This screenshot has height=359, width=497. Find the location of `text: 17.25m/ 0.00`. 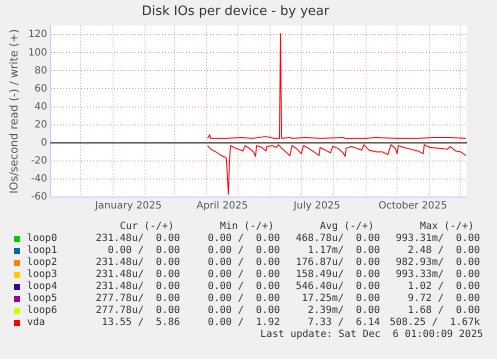

text: 17.25m/ 0.00 is located at coordinates (341, 298).